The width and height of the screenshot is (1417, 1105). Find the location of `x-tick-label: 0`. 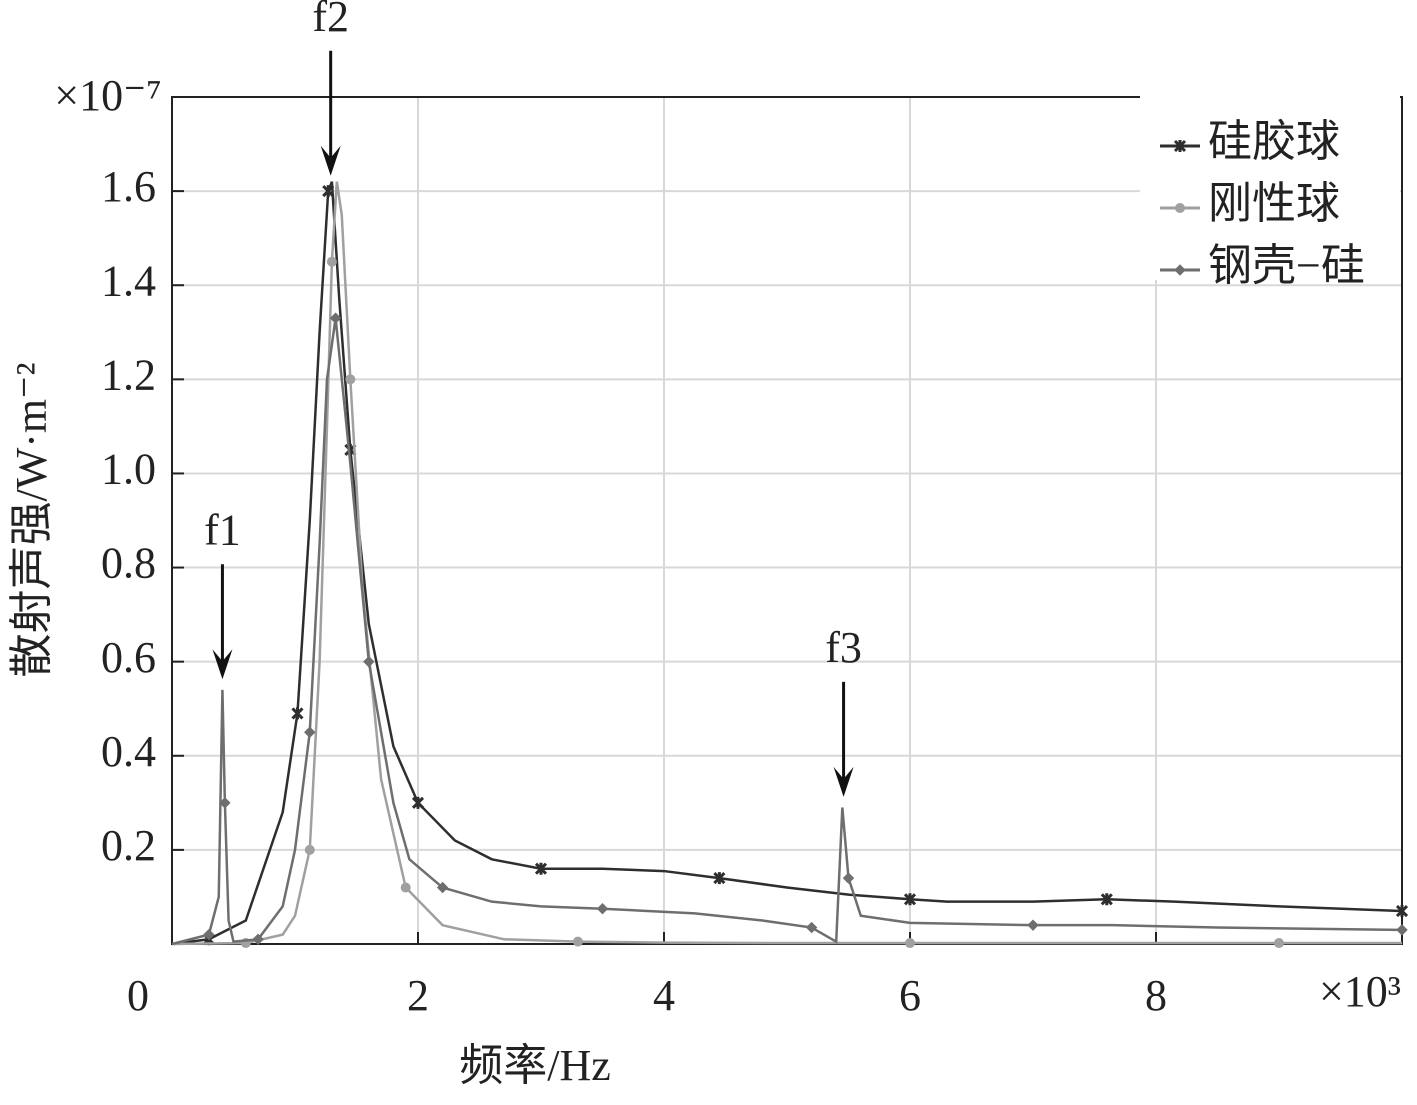

x-tick-label: 0 is located at coordinates (138, 995).